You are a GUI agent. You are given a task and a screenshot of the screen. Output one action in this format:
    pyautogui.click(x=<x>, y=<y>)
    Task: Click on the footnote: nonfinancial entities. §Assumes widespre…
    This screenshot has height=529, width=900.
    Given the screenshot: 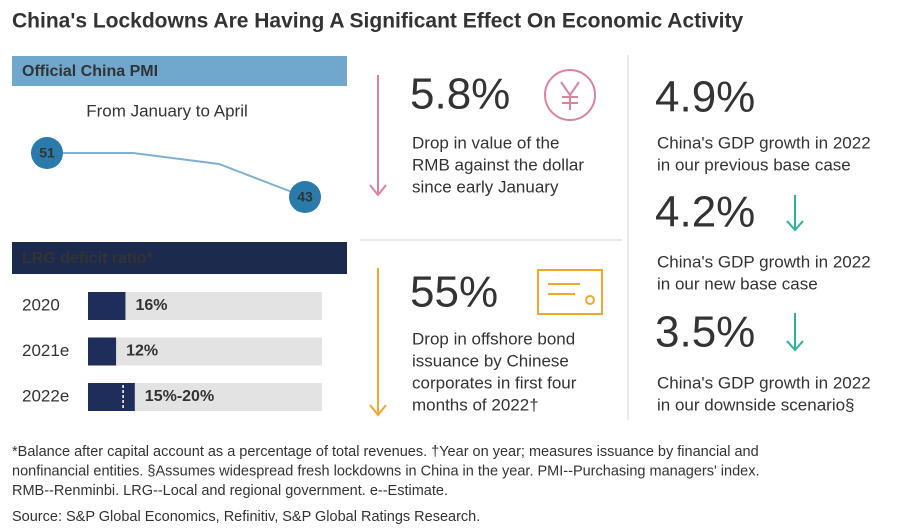 What is the action you would take?
    pyautogui.click(x=386, y=471)
    